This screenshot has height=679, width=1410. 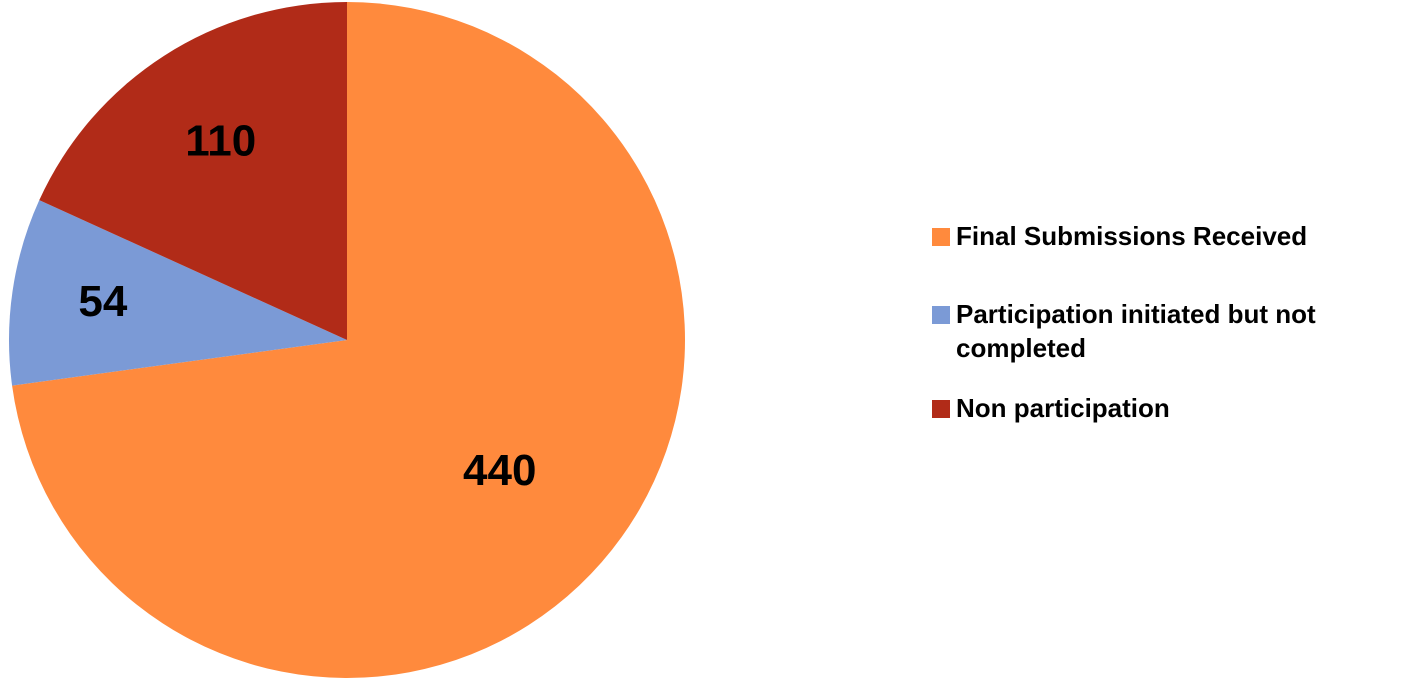 I want to click on data-label-3: 110, so click(x=220, y=141).